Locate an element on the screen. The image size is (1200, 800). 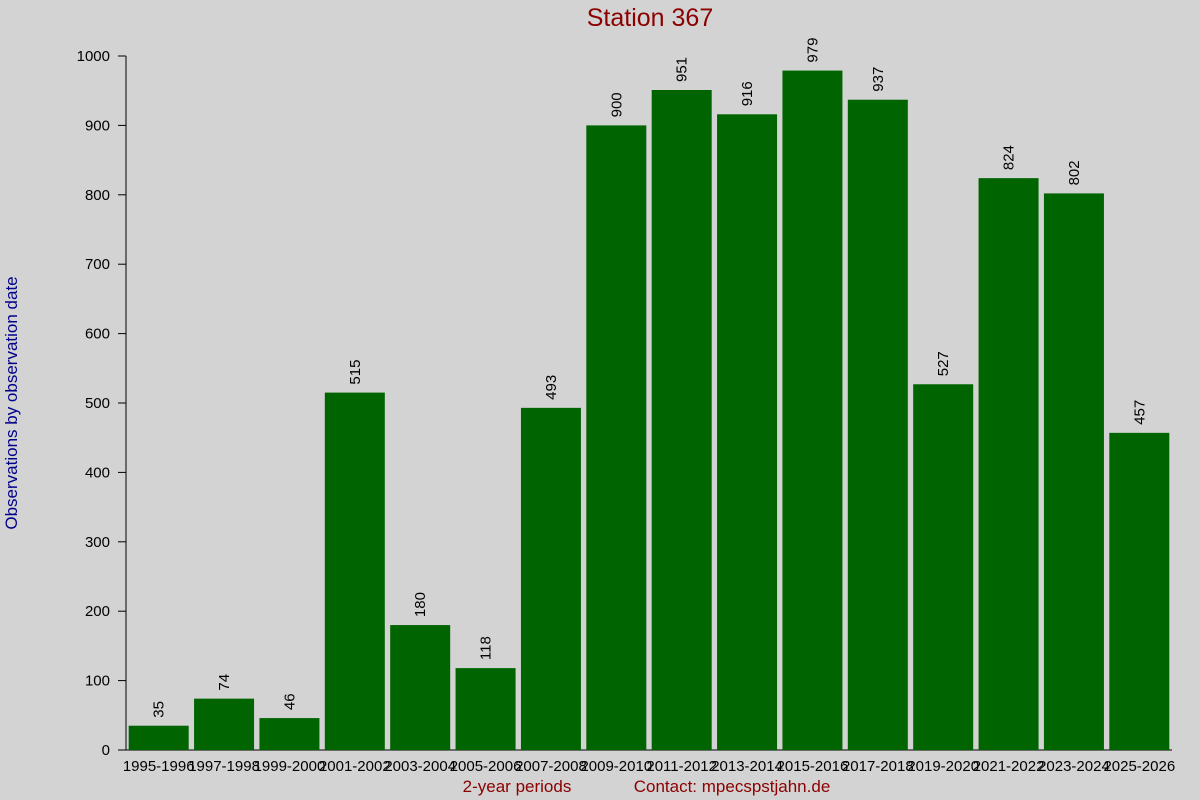
x-tick-label: 2023-2024 is located at coordinates (1074, 766).